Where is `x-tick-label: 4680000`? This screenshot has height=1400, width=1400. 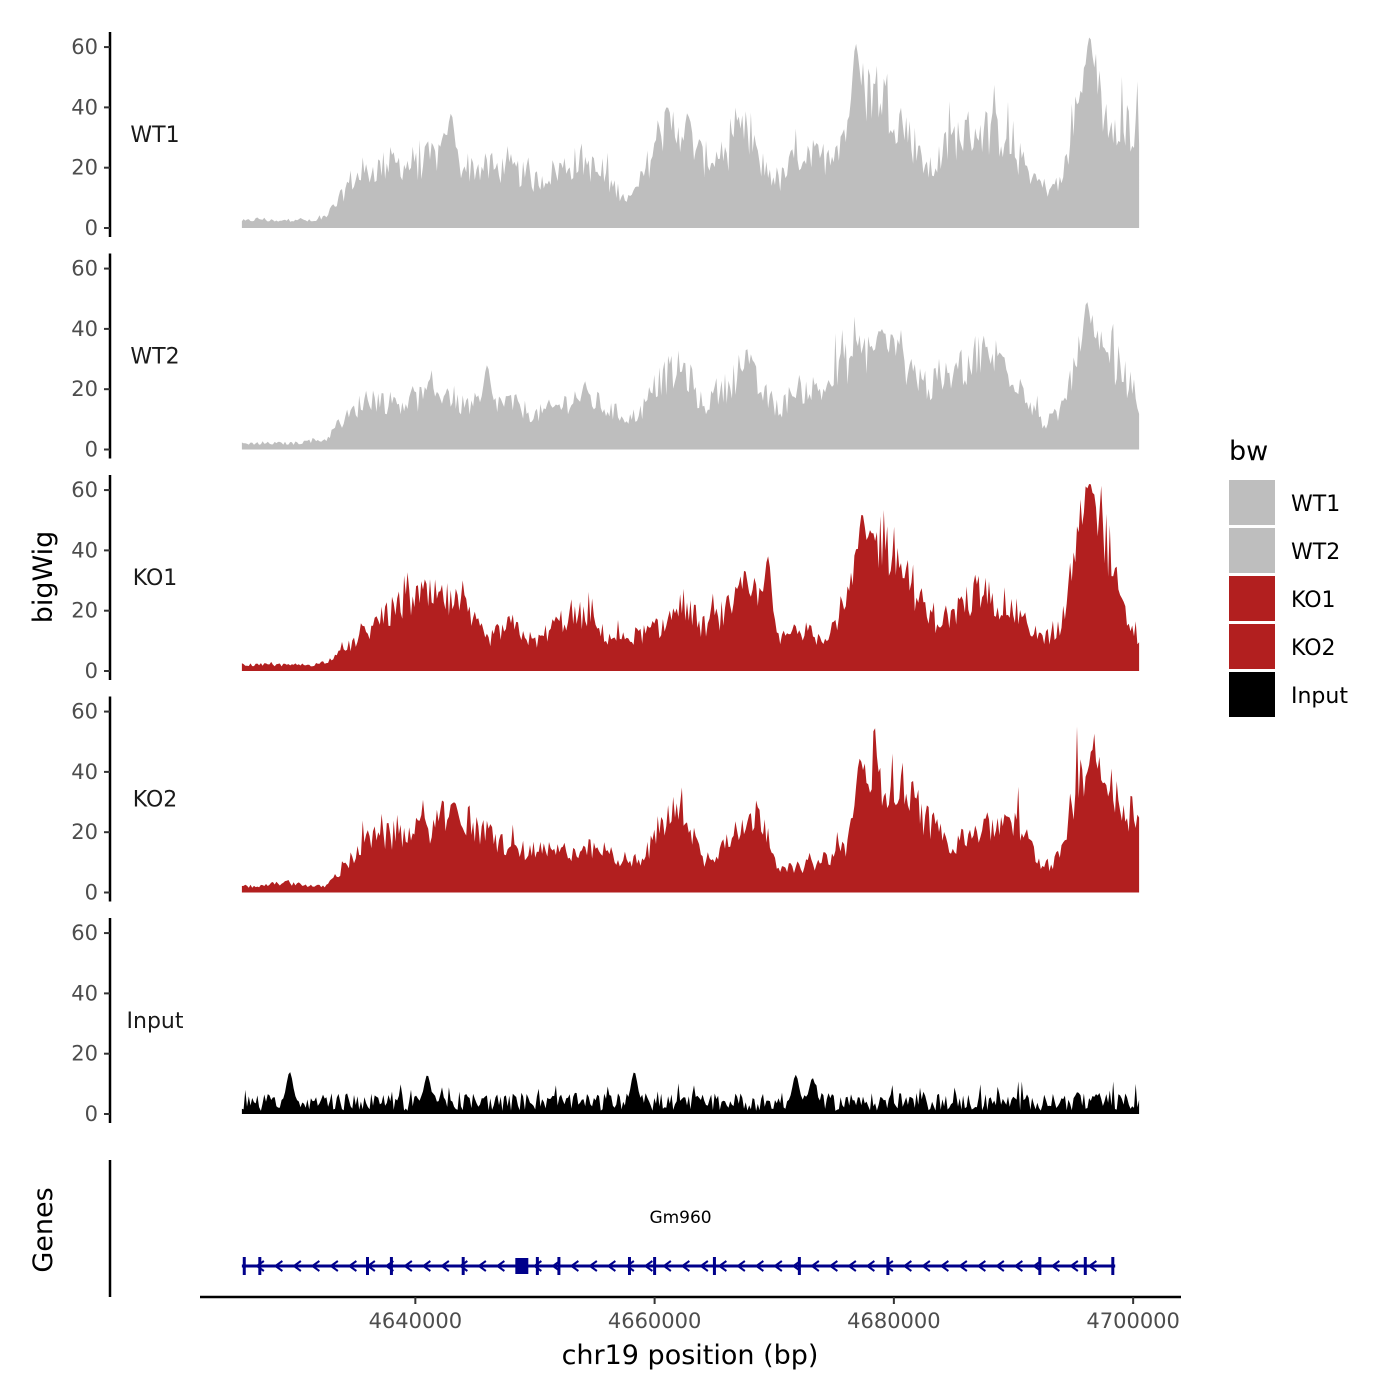
x-tick-label: 4680000 is located at coordinates (894, 1321).